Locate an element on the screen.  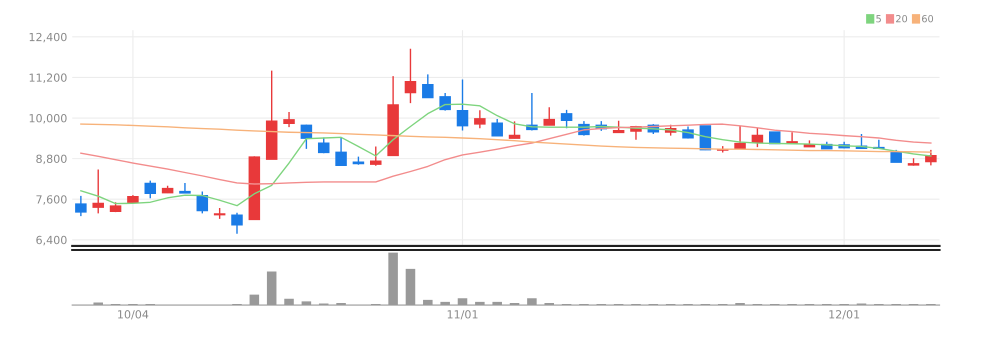
y-tick-label: 8,800 is located at coordinates (51, 159).